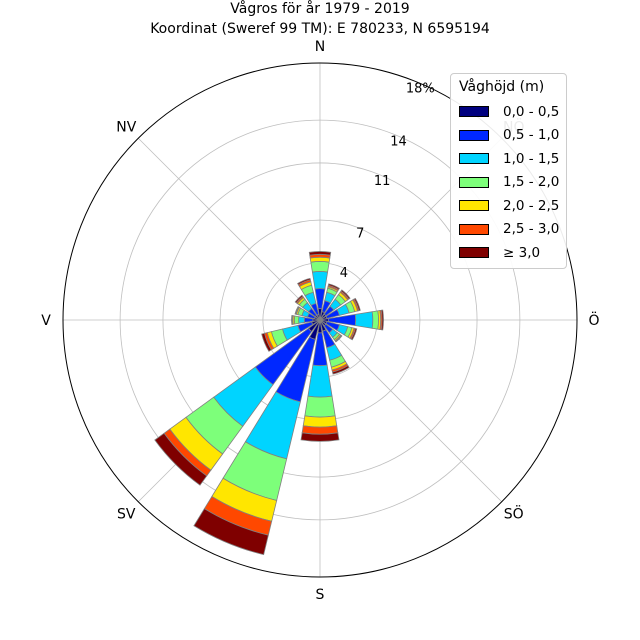  I want to click on legend-label: 2,5 - 3,0, so click(531, 229).